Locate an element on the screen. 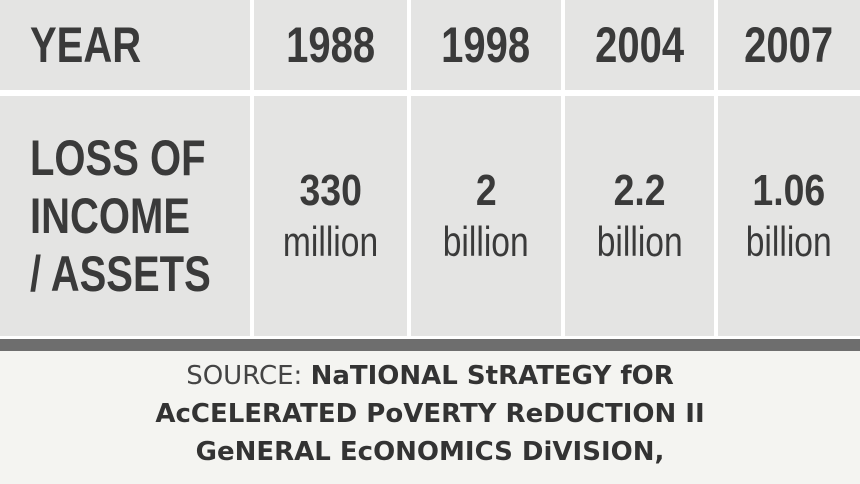 The width and height of the screenshot is (860, 484). amount: 2 is located at coordinates (486, 190).